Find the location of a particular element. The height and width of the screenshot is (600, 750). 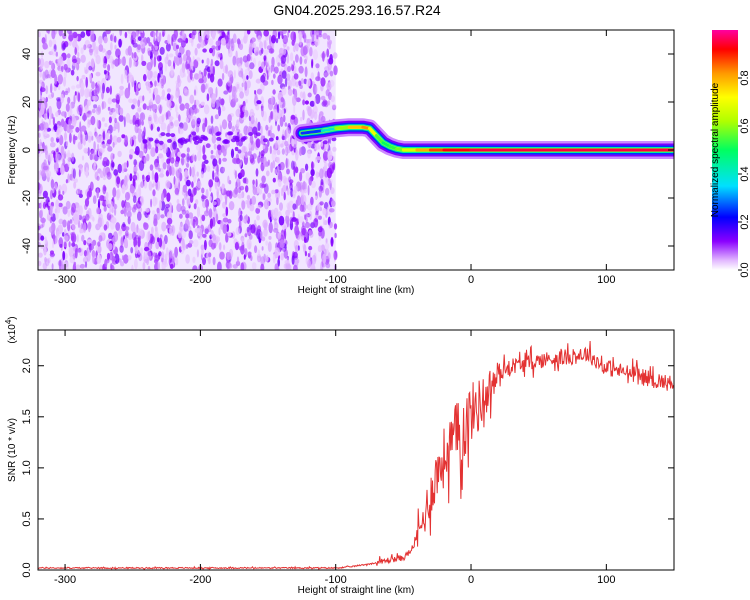

y-tick-label: 2.0 is located at coordinates (27, 365).